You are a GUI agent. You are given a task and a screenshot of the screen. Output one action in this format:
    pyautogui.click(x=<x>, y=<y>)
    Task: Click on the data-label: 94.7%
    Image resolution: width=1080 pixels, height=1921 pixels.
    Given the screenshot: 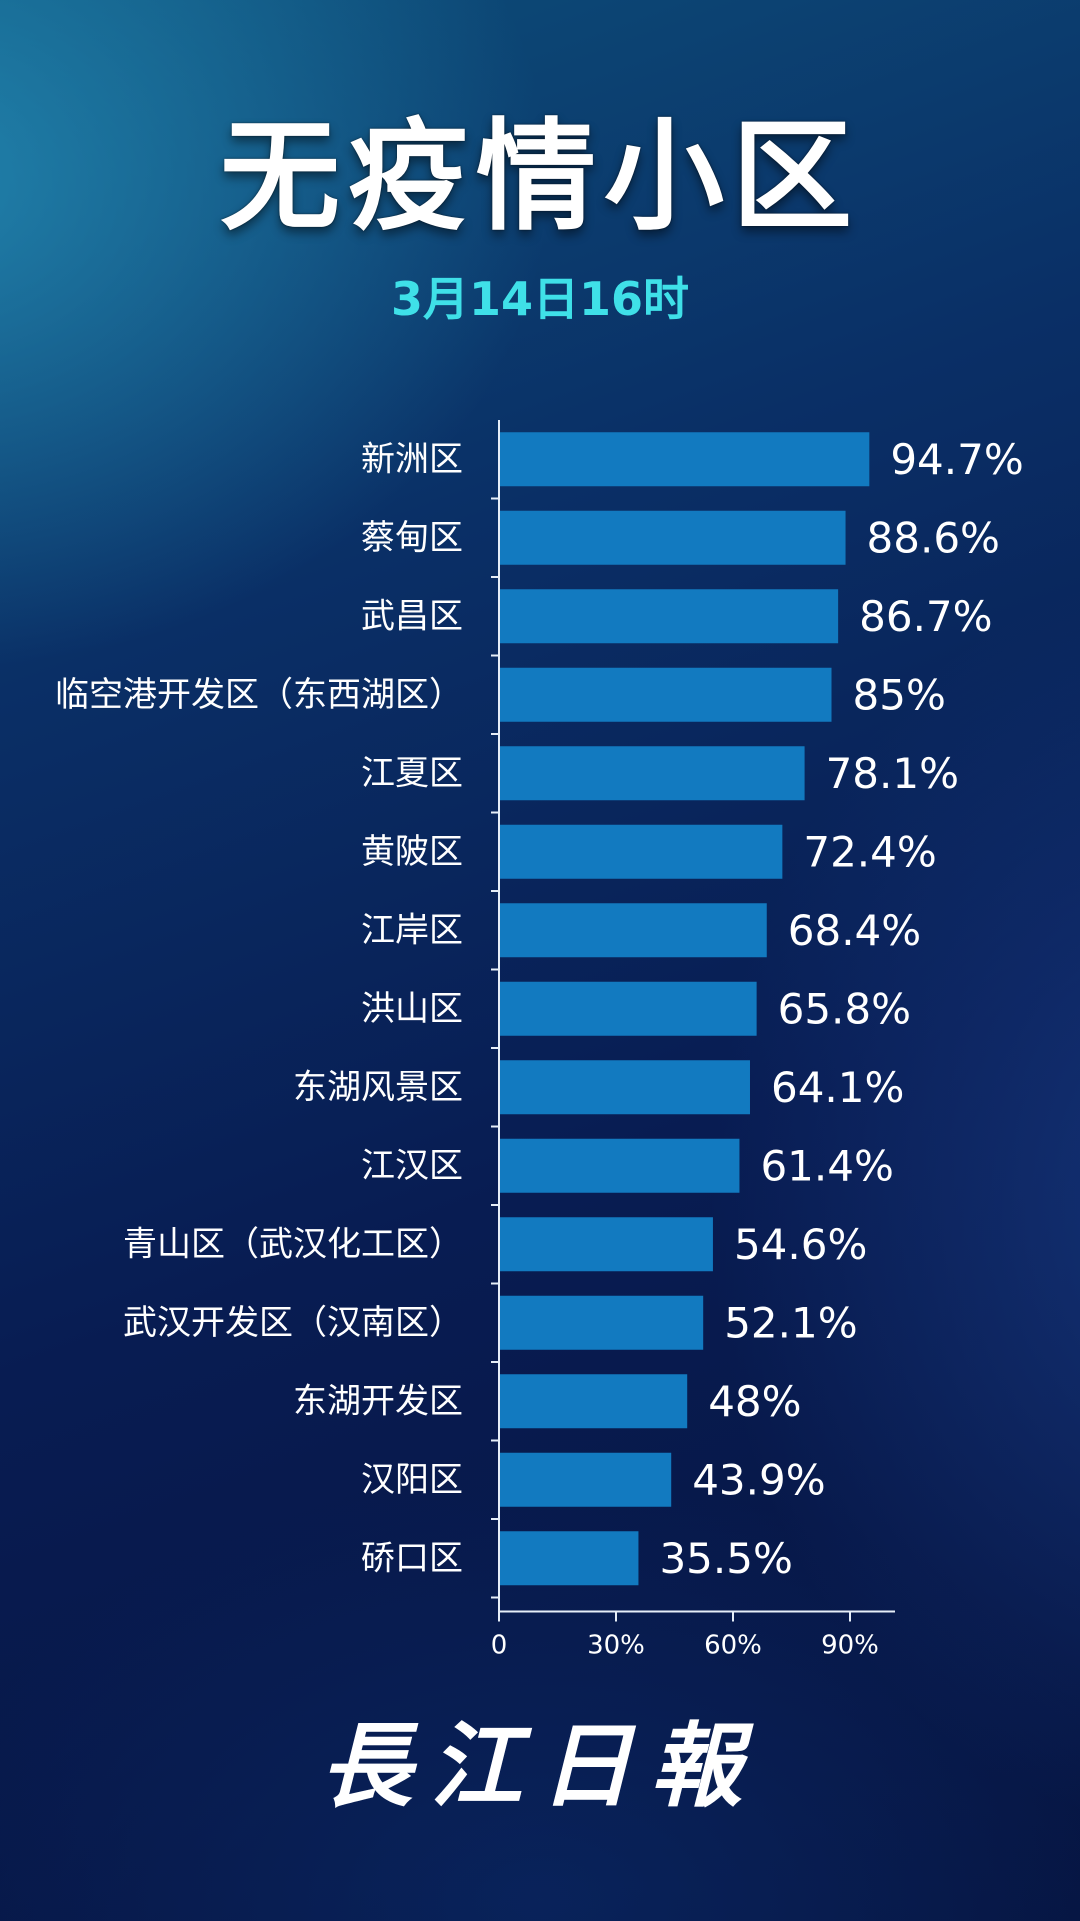 What is the action you would take?
    pyautogui.click(x=956, y=459)
    